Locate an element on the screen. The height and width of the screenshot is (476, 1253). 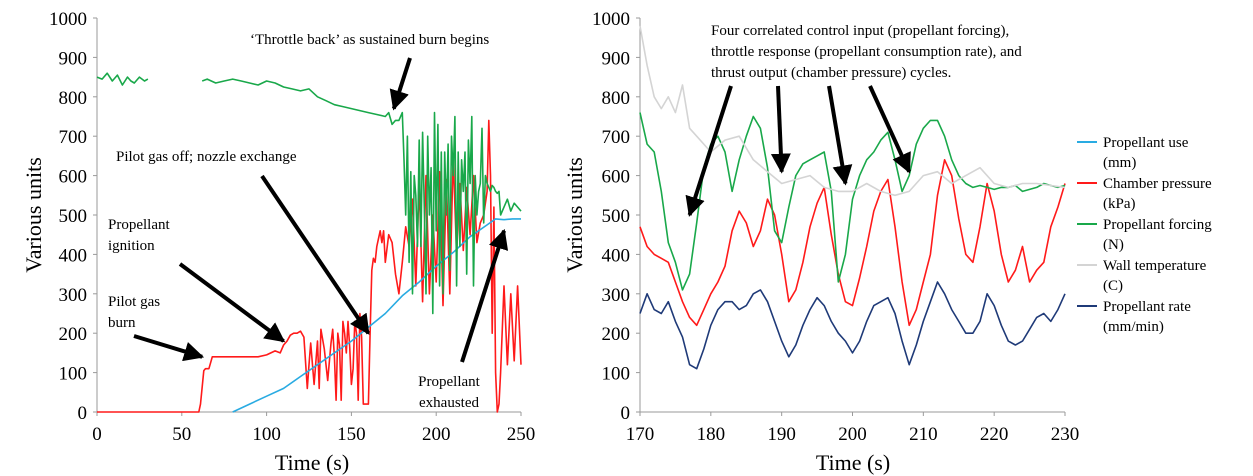
x-tick-label: 180 is located at coordinates (711, 434).